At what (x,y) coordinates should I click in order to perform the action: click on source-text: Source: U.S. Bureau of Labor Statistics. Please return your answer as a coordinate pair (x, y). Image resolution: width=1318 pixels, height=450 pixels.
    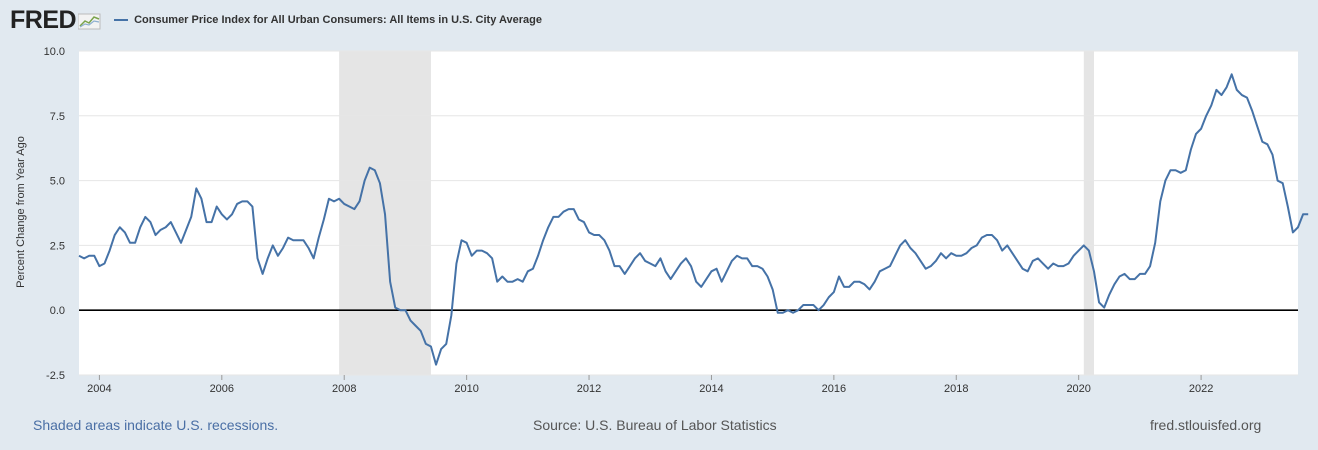
    Looking at the image, I should click on (655, 425).